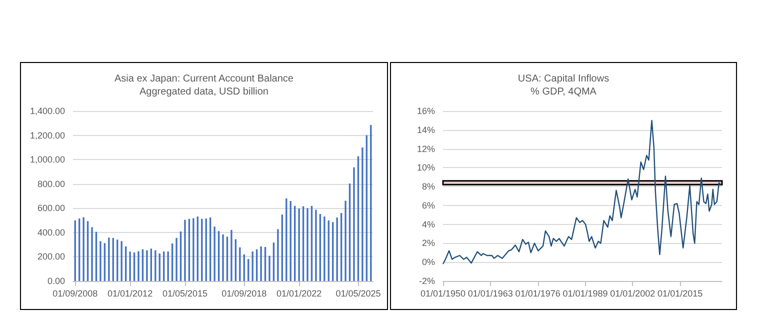 The width and height of the screenshot is (773, 336). I want to click on x-tick-label: 01/05/2015, so click(185, 293).